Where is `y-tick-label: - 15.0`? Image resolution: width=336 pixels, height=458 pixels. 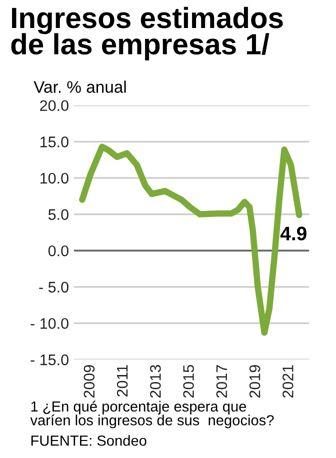
y-tick-label: - 15.0 is located at coordinates (49, 360).